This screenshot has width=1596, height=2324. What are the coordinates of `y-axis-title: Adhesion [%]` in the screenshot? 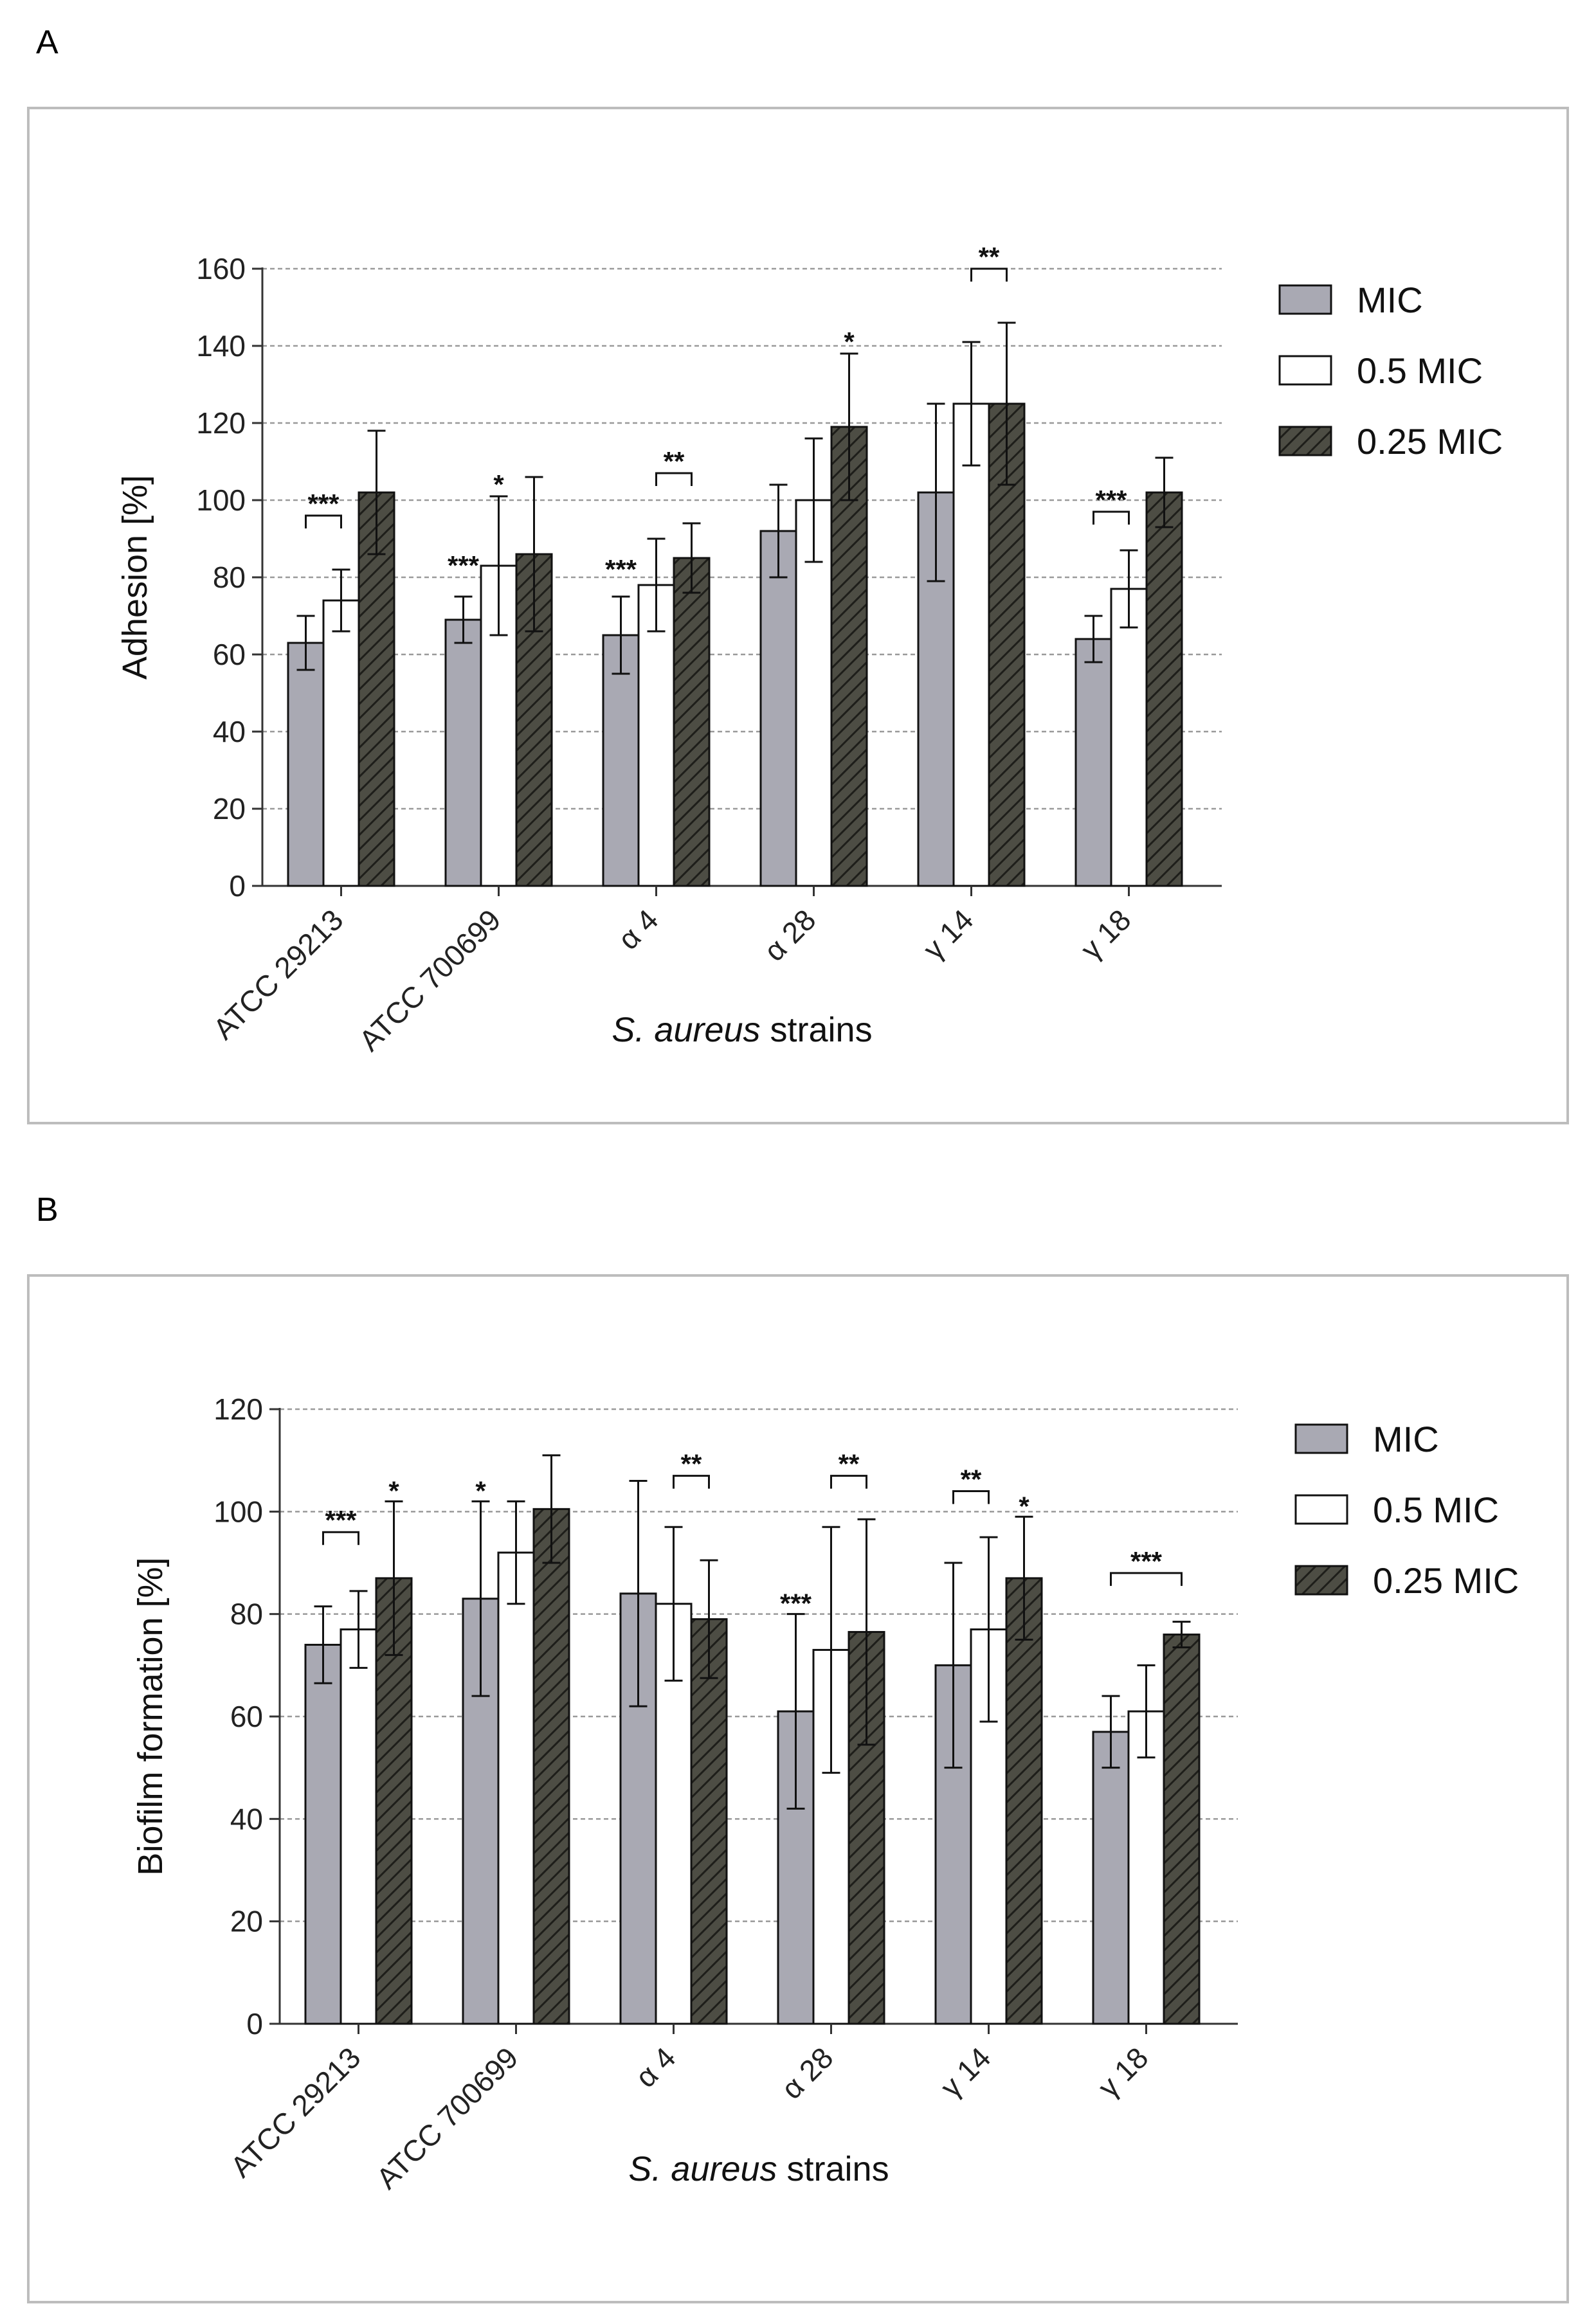 It's located at (135, 577).